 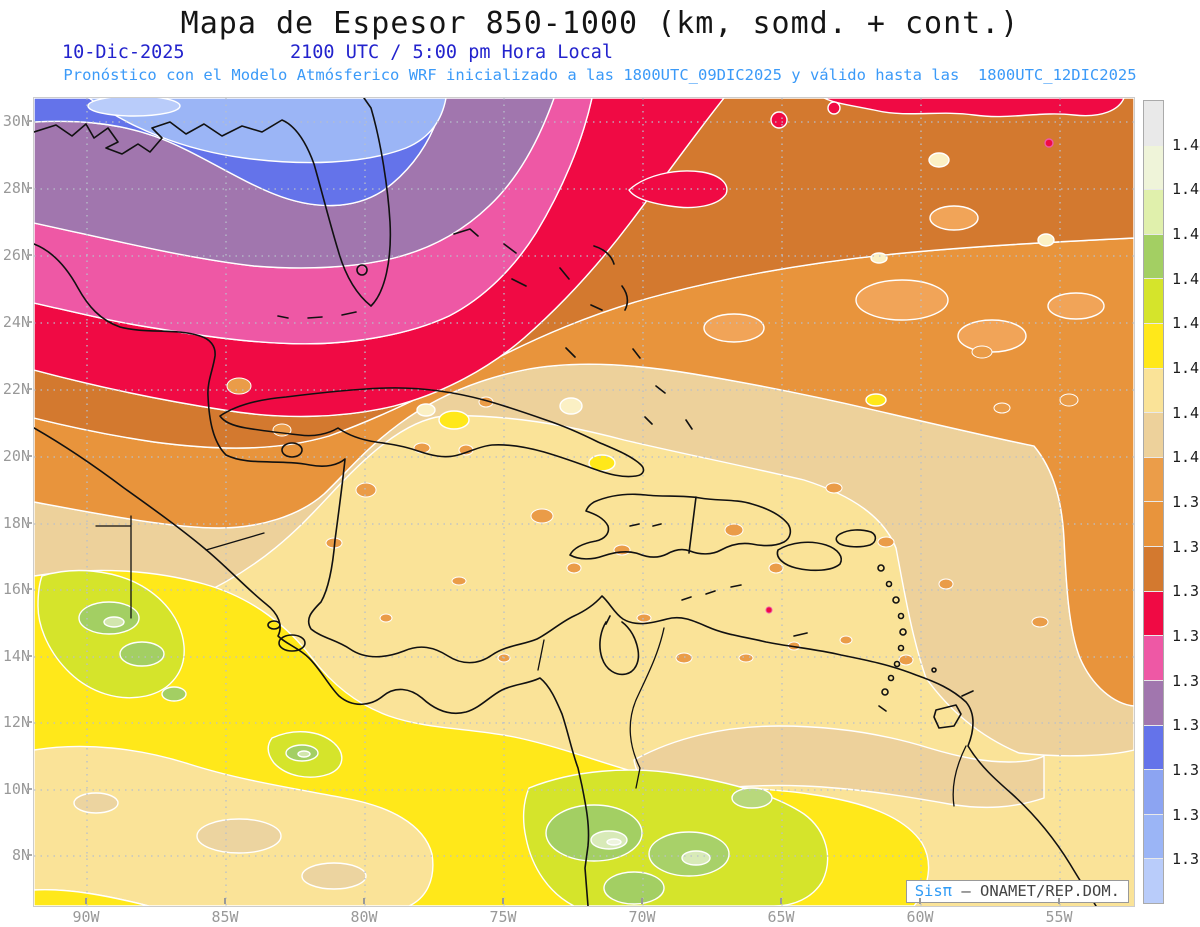 What do you see at coordinates (1186, 636) in the screenshot?
I see `colorbar-label: 1.38` at bounding box center [1186, 636].